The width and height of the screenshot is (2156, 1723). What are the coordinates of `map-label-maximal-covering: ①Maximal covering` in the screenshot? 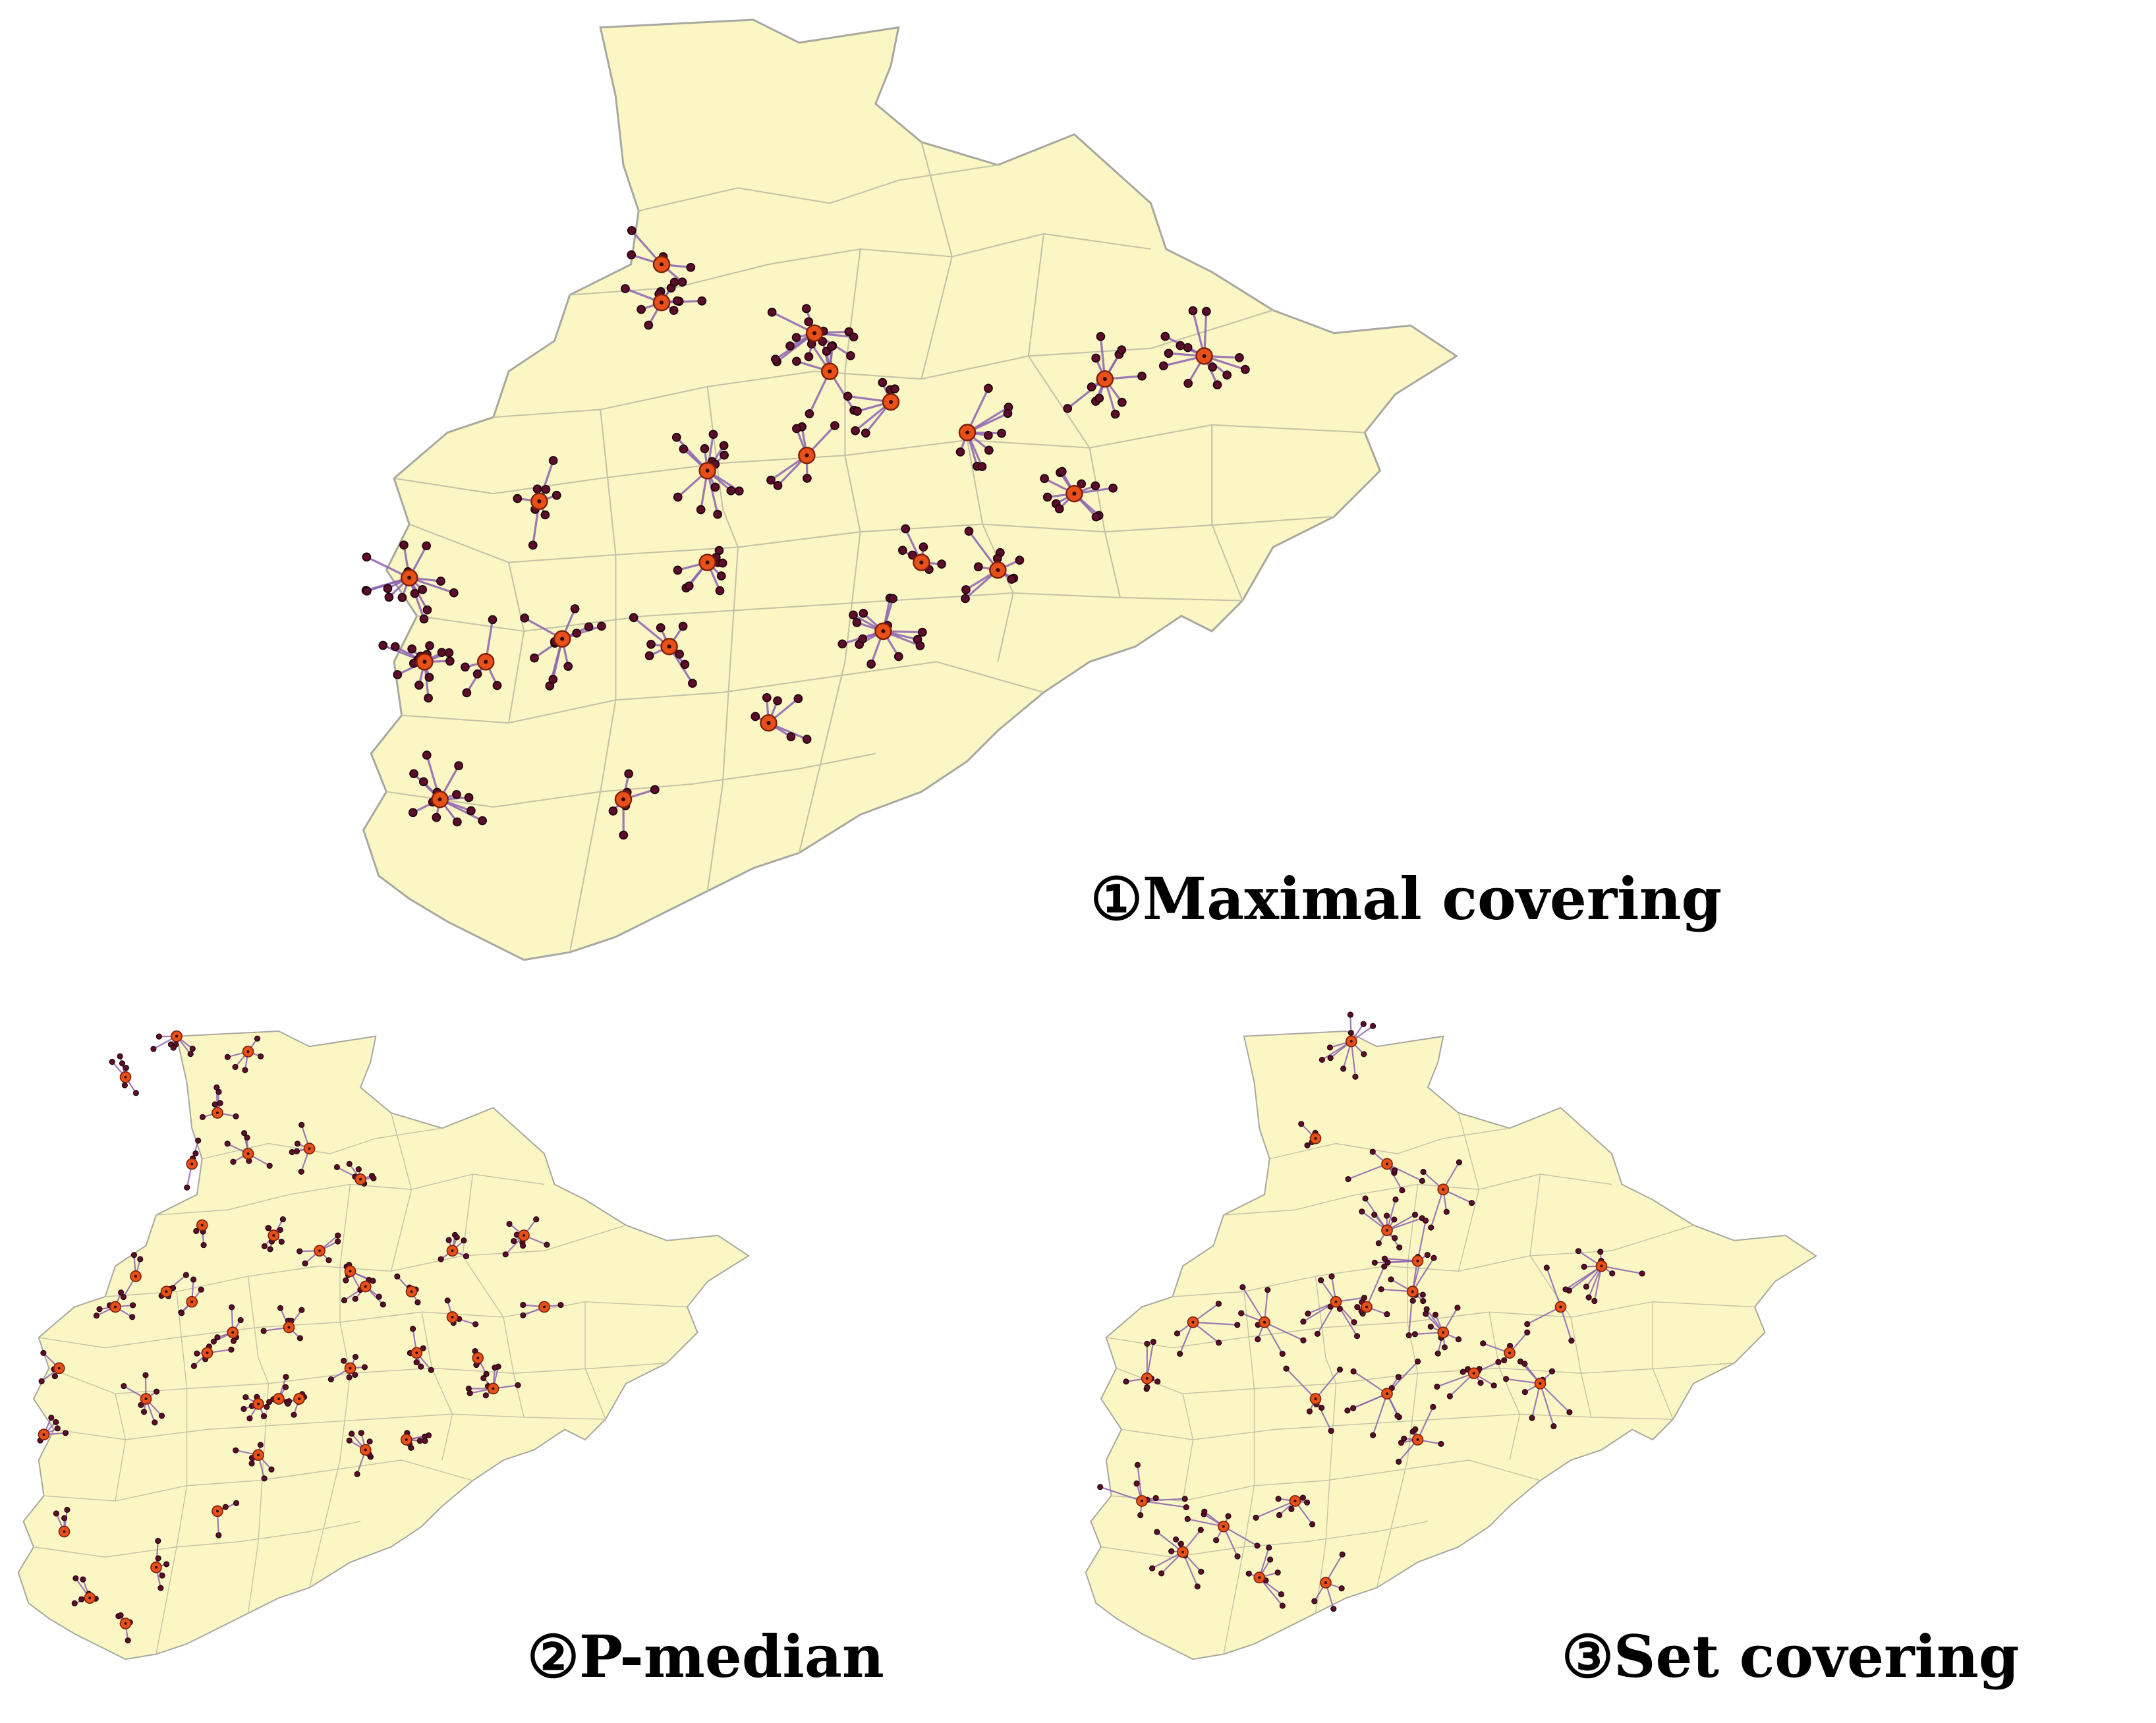 It's located at (1406, 898).